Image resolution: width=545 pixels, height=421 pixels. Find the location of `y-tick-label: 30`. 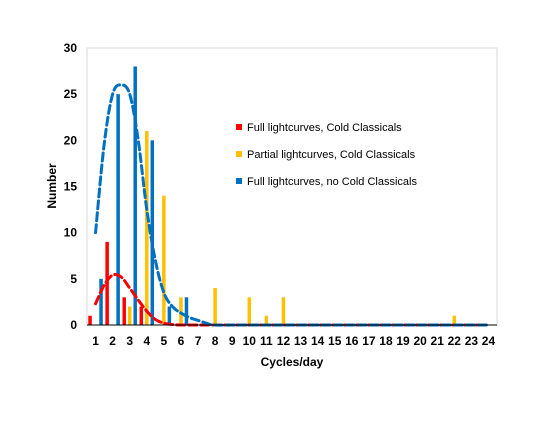

y-tick-label: 30 is located at coordinates (71, 48).